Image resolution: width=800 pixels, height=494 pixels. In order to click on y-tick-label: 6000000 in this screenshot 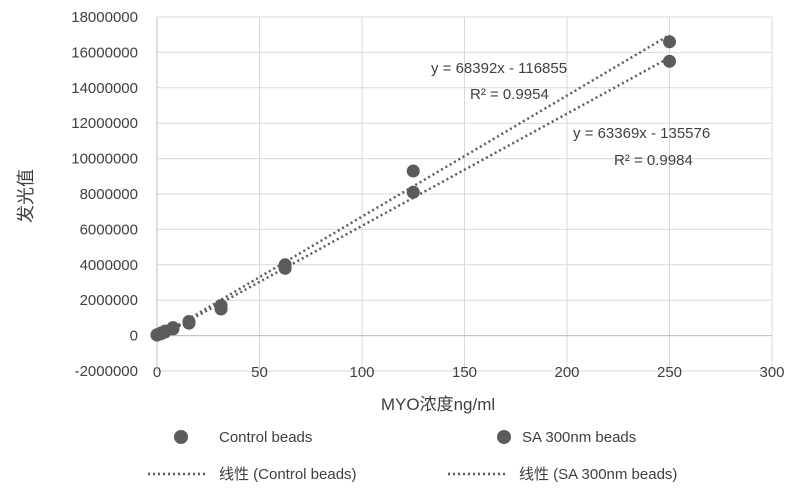, I will do `click(109, 229)`.